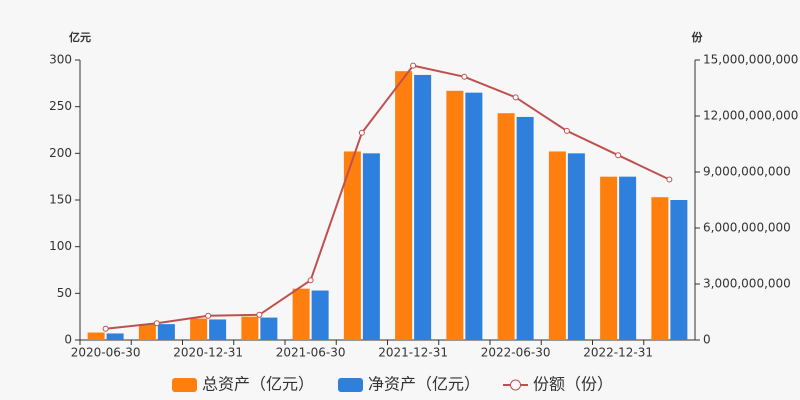  Describe the element at coordinates (618, 353) in the screenshot. I see `x-tick-label: 2022-12-31` at that location.